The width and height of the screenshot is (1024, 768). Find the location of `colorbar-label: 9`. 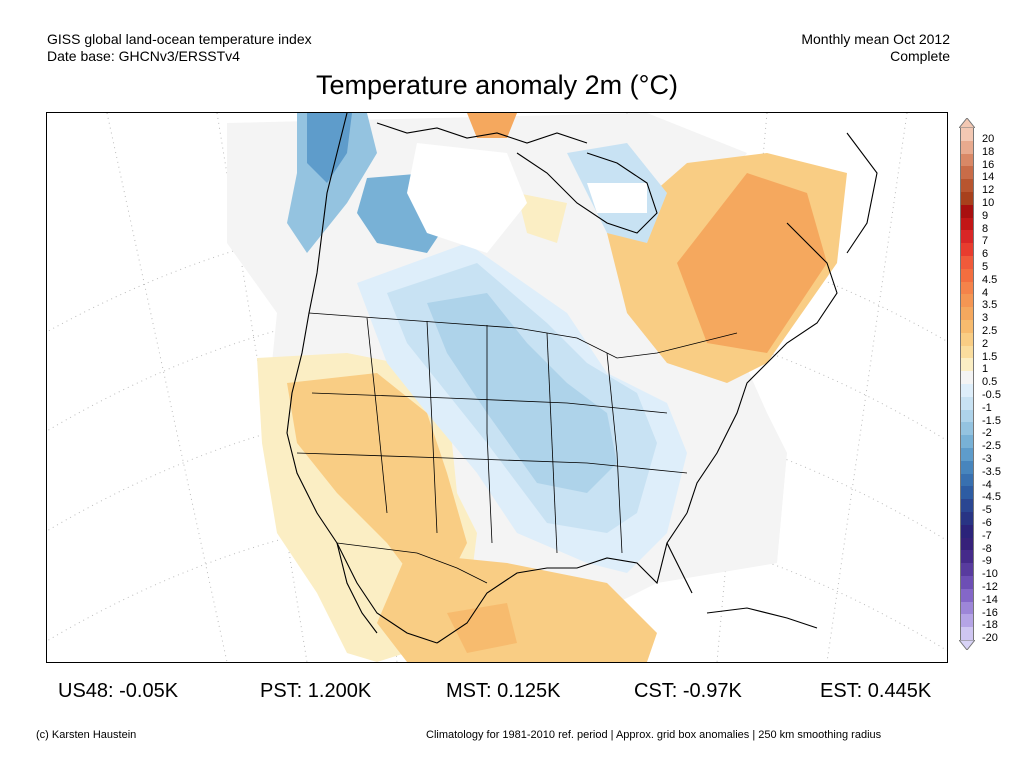

colorbar-label: 9 is located at coordinates (985, 215).